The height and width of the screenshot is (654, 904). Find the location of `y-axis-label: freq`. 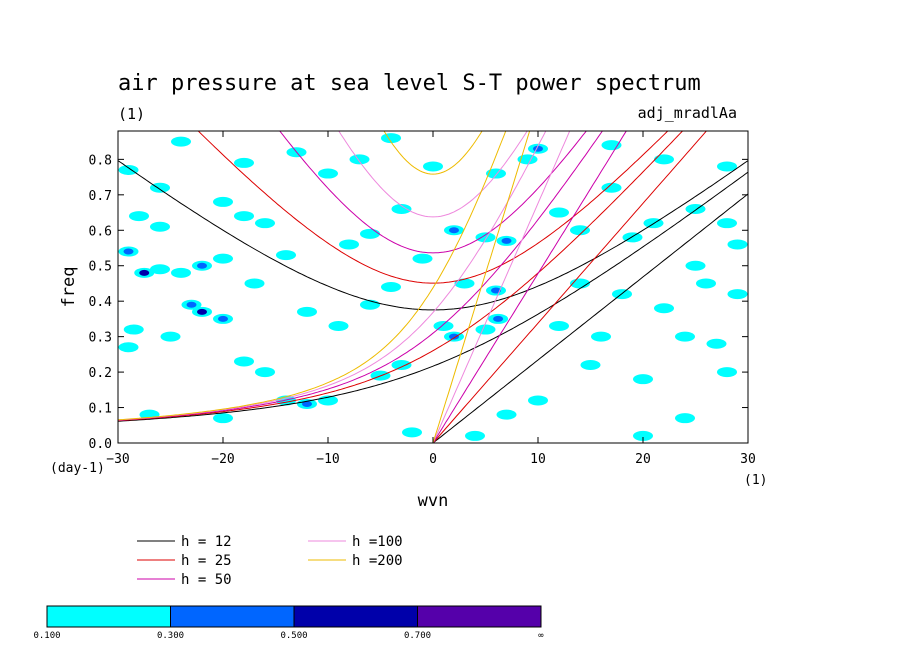

y-axis-label: freq is located at coordinates (69, 287).